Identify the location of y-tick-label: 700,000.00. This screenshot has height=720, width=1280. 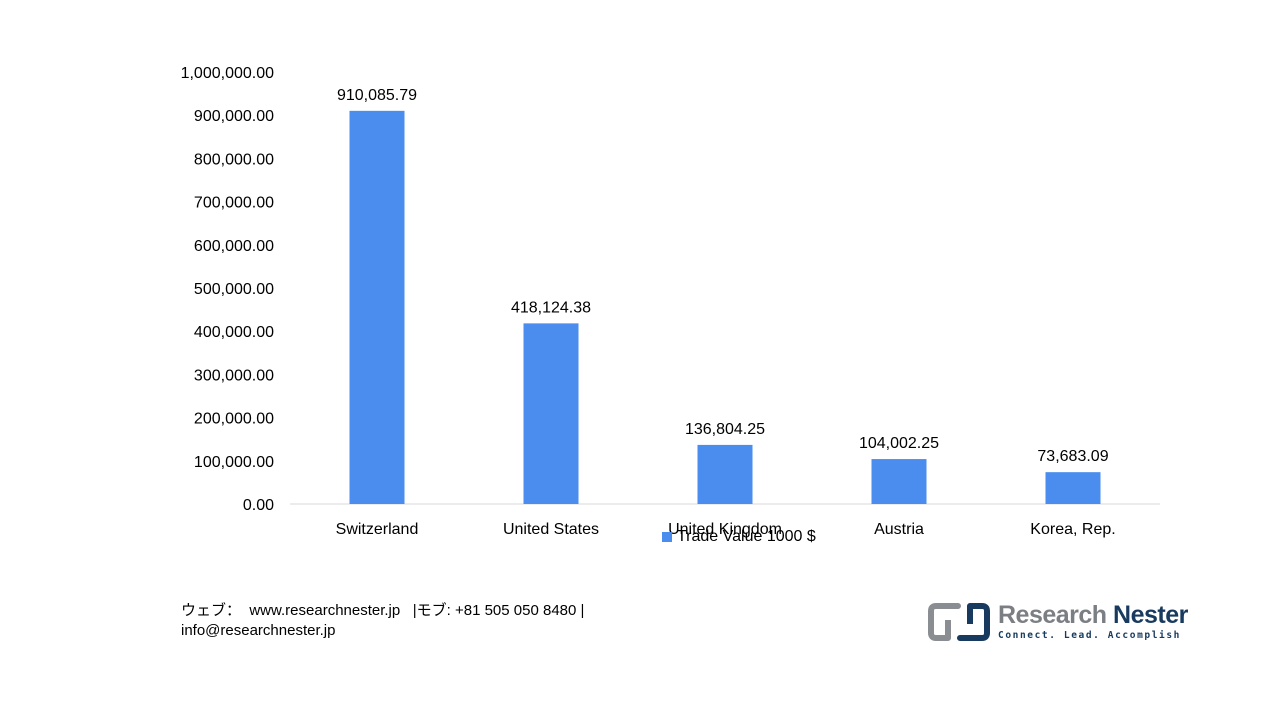
(234, 203).